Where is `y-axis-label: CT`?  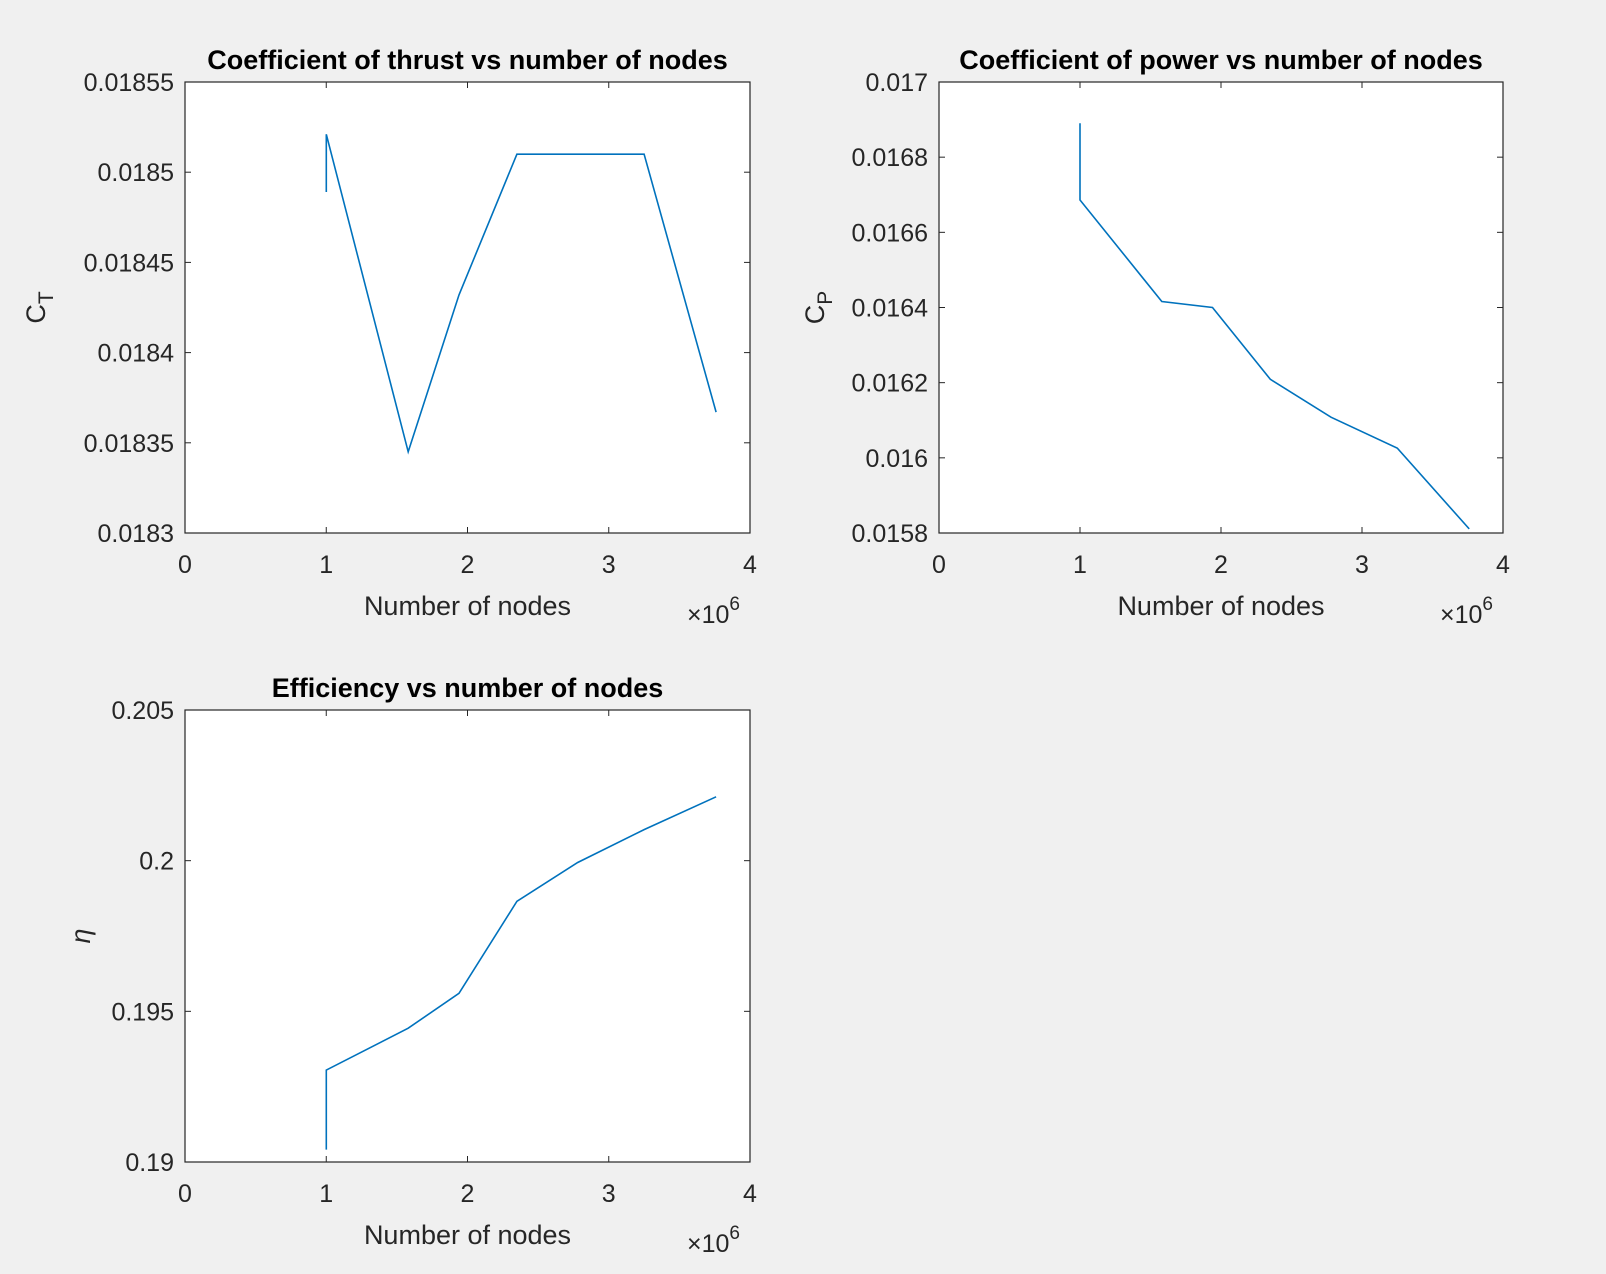 y-axis-label: CT is located at coordinates (39, 307).